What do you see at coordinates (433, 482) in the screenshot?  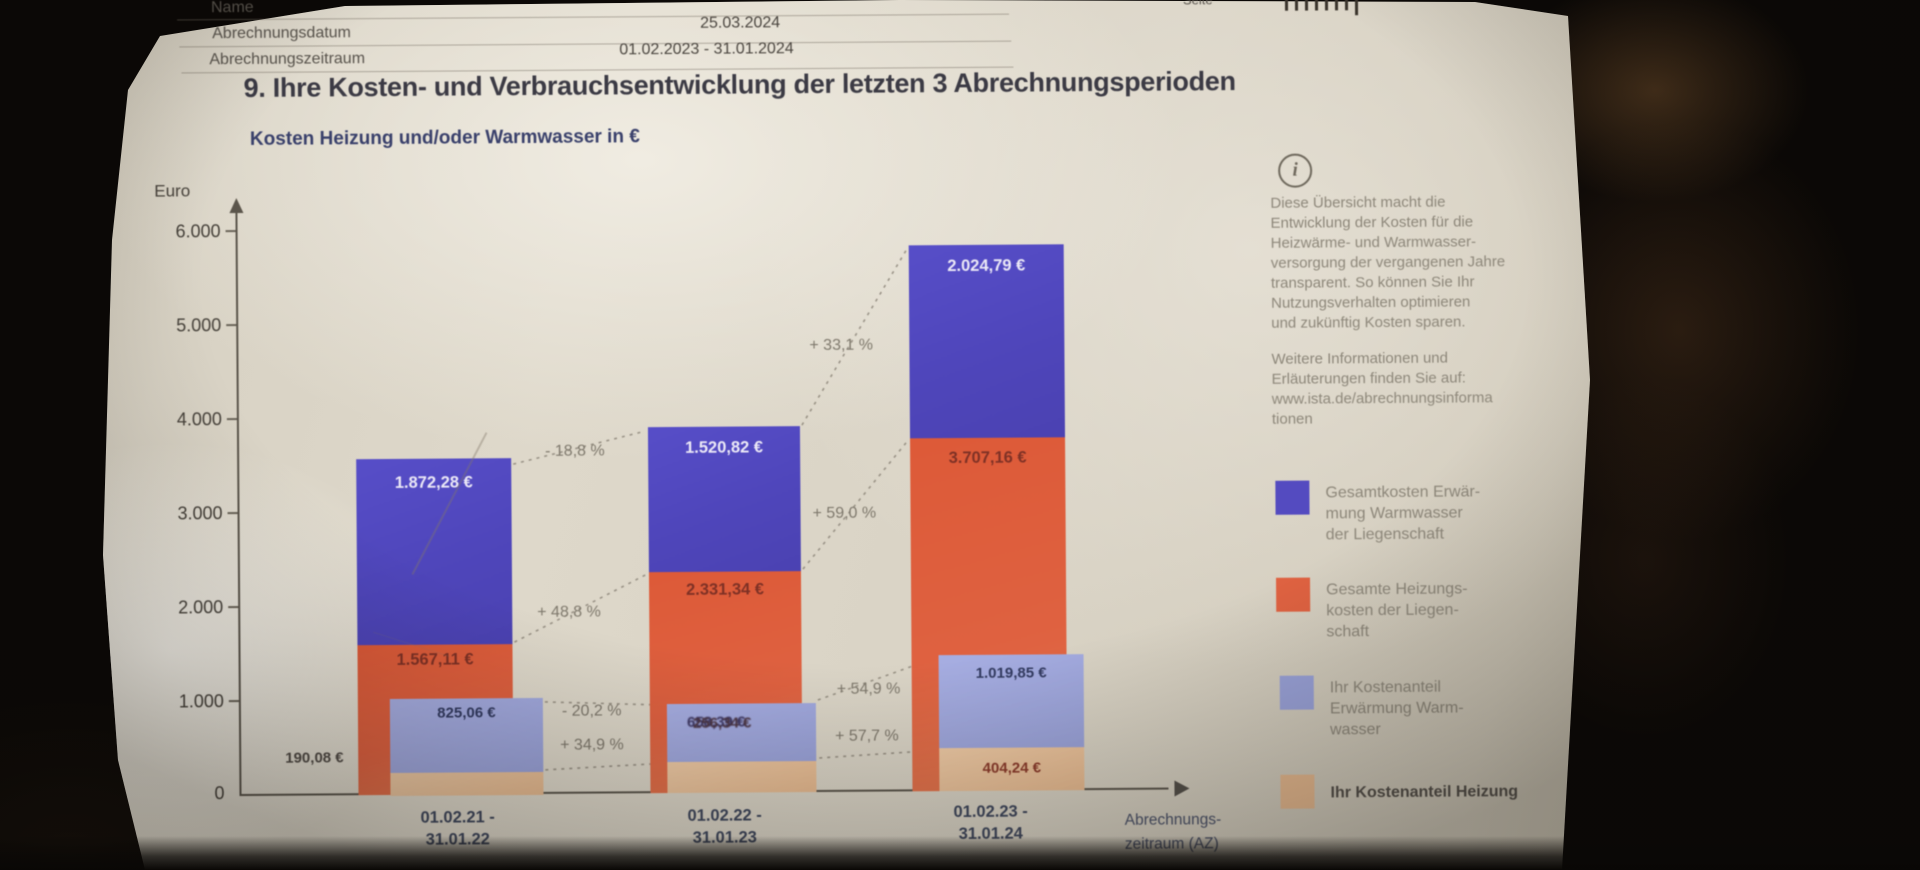 I see `bar1-warmwasser-total-value: 1.872,28 €` at bounding box center [433, 482].